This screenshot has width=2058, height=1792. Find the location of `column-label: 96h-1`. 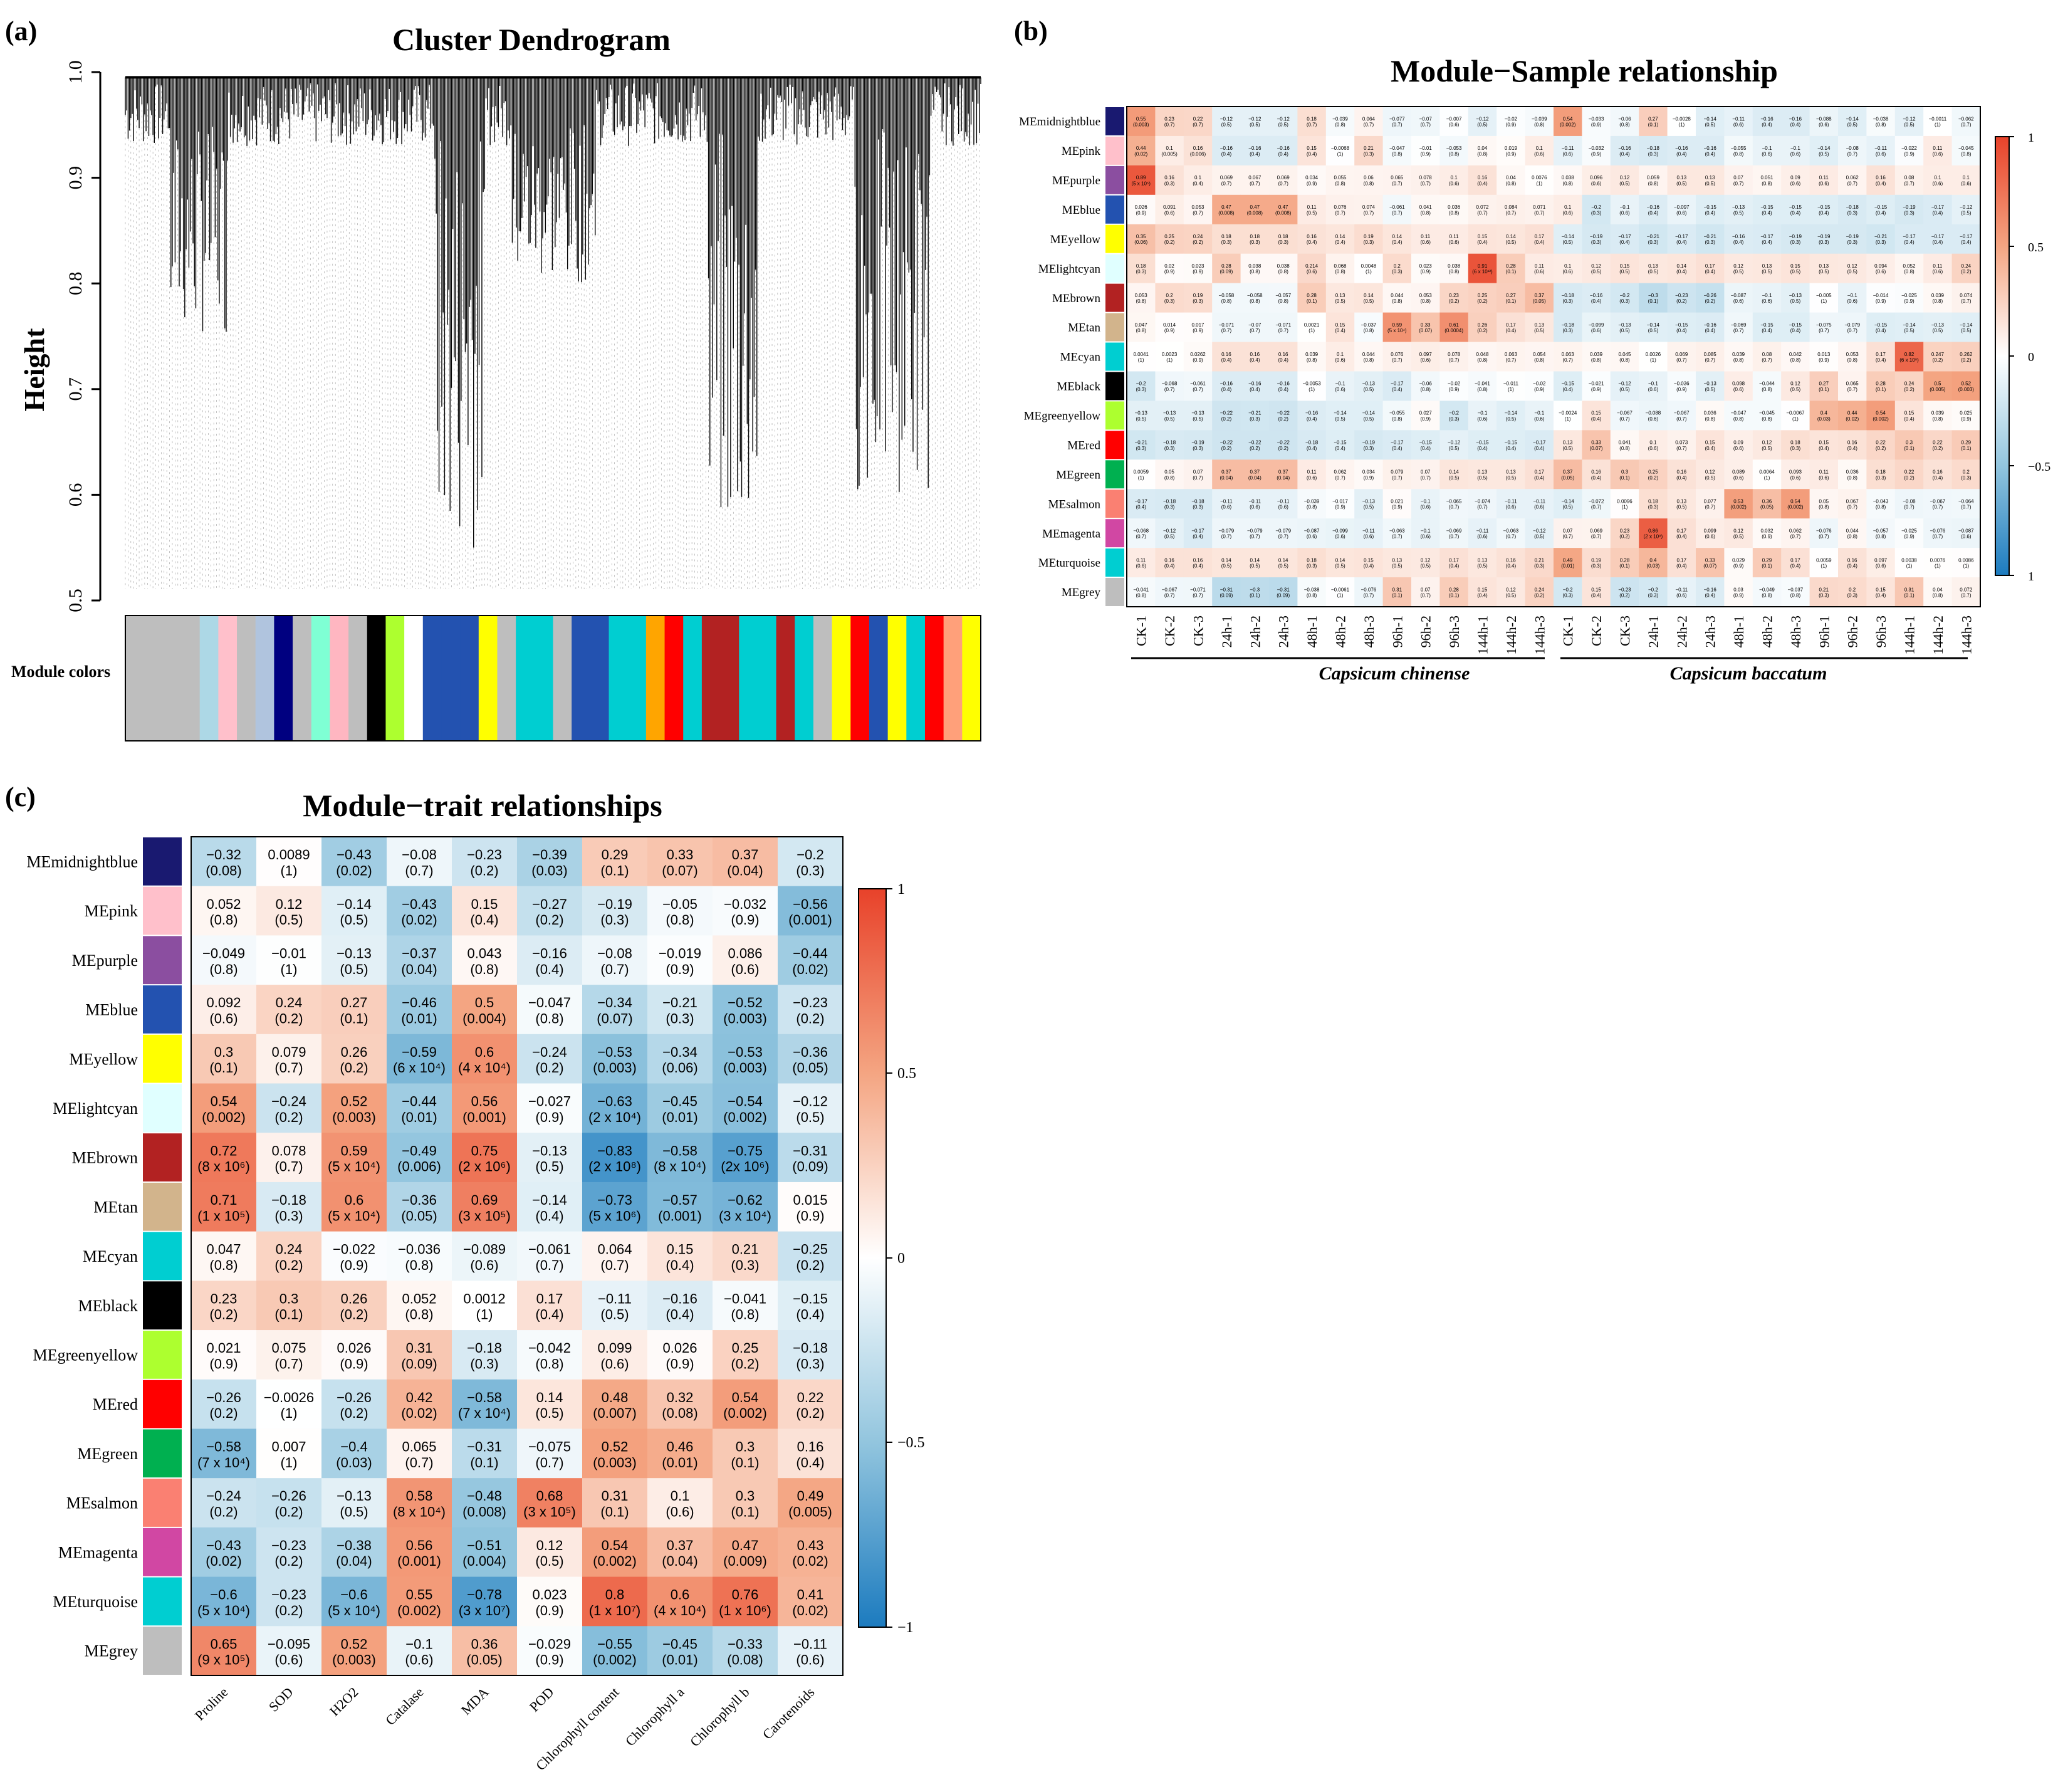

column-label: 96h-1 is located at coordinates (1824, 631).